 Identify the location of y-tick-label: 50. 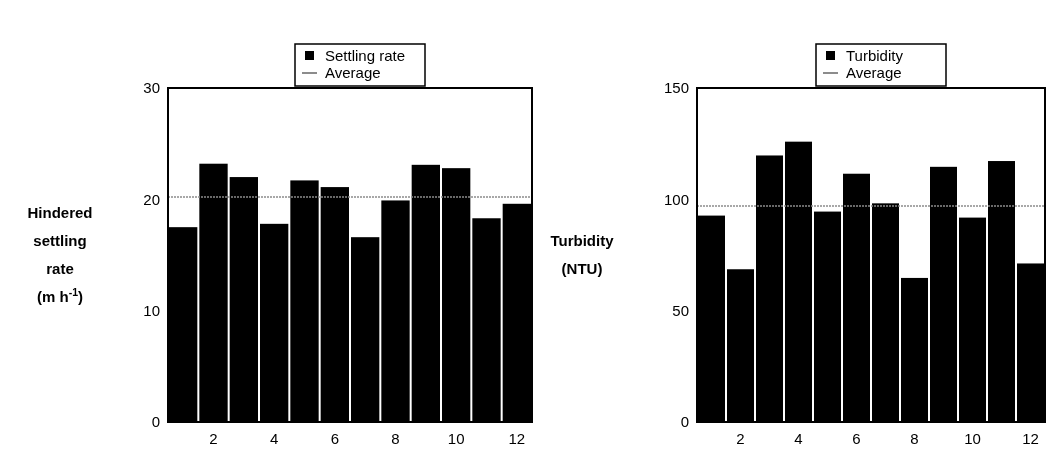
(680, 310).